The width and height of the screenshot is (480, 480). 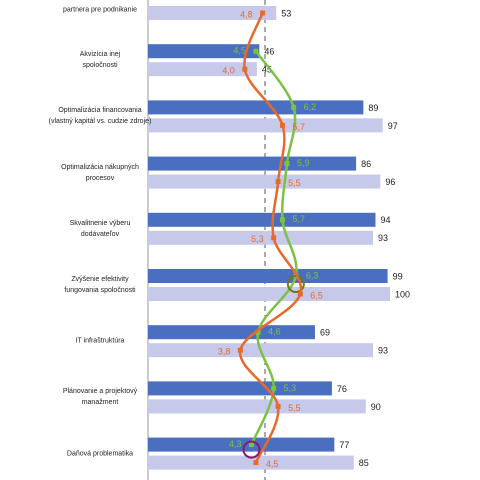 What do you see at coordinates (325, 333) in the screenshot?
I see `bar-value-label: 69` at bounding box center [325, 333].